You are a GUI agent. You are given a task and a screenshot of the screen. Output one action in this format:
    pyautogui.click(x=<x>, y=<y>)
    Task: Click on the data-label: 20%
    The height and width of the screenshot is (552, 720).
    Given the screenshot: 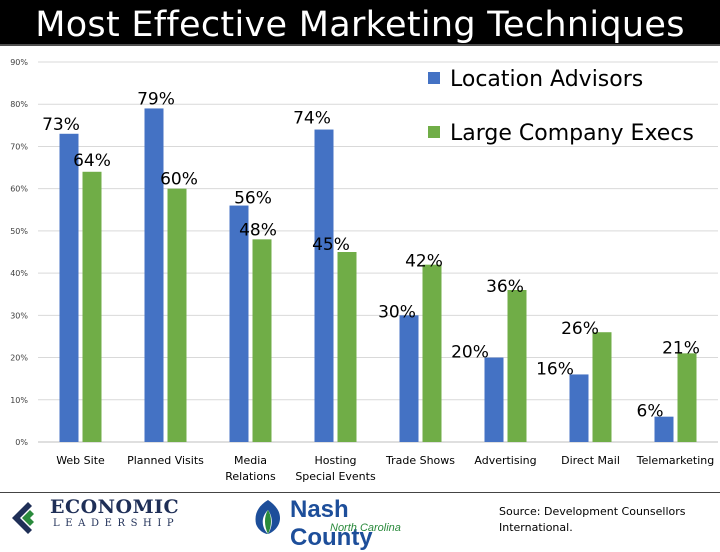 What is the action you would take?
    pyautogui.click(x=470, y=353)
    